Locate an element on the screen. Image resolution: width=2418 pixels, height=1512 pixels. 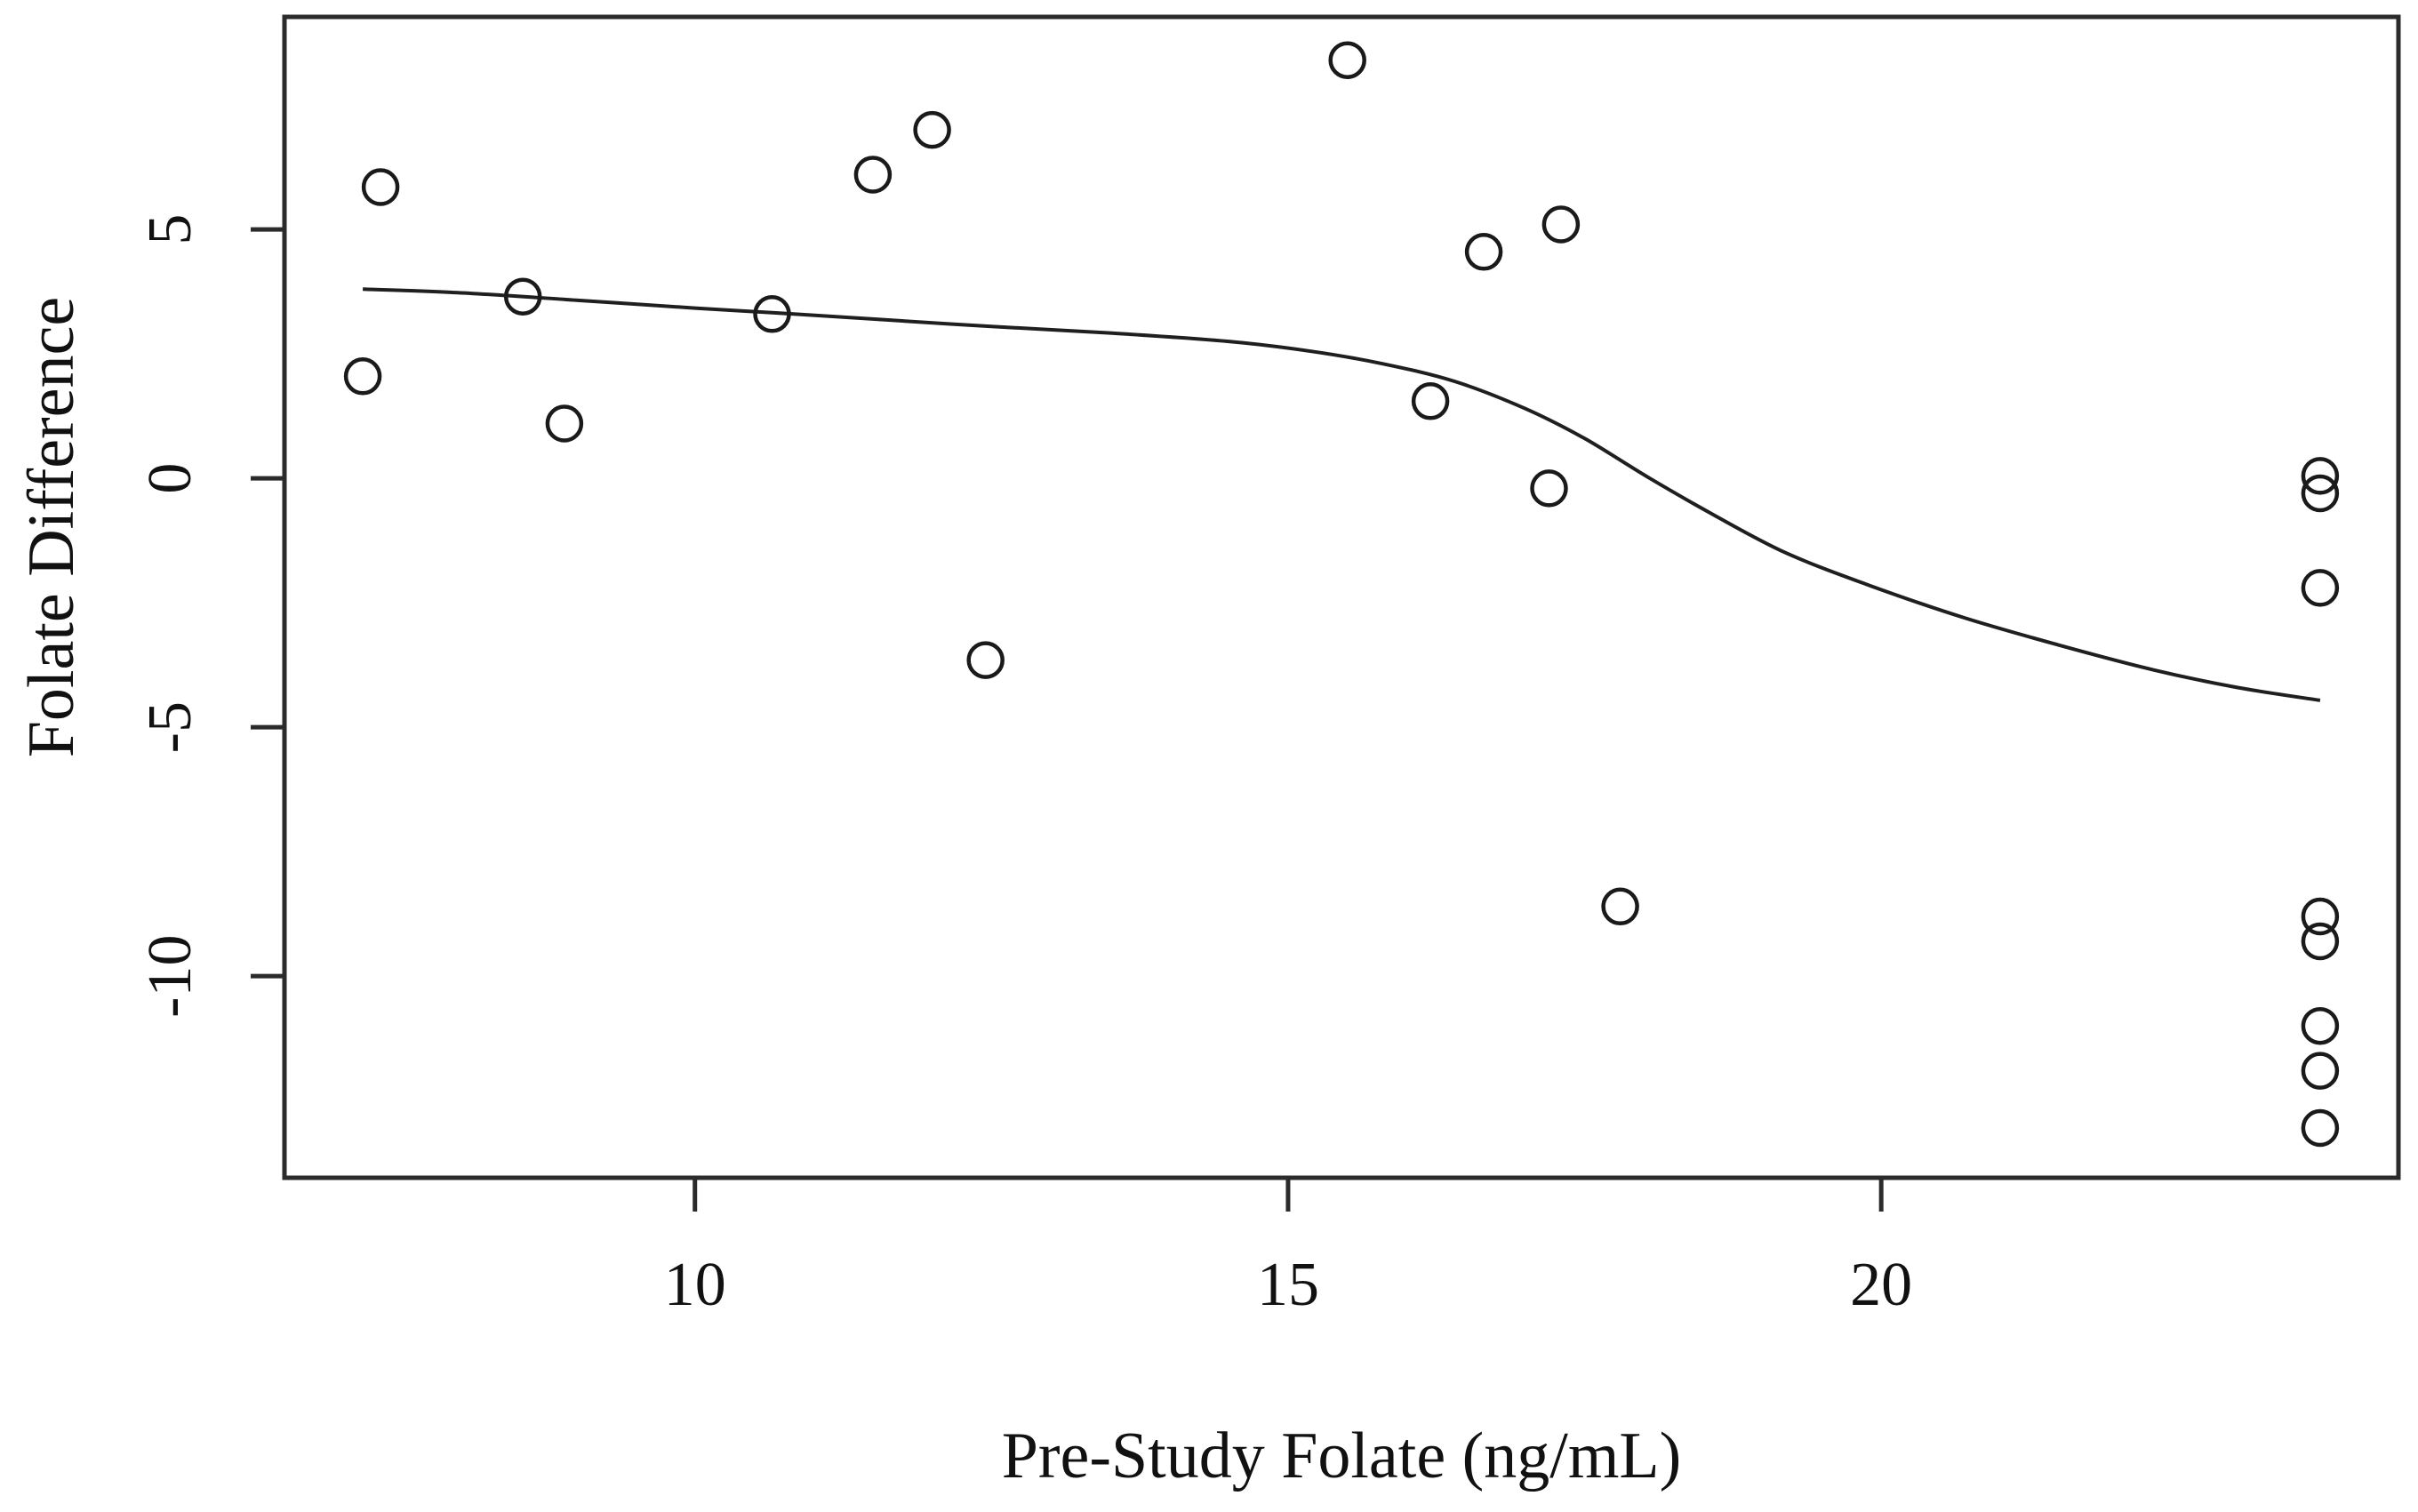
x-tick-label: 15 is located at coordinates (1288, 1285).